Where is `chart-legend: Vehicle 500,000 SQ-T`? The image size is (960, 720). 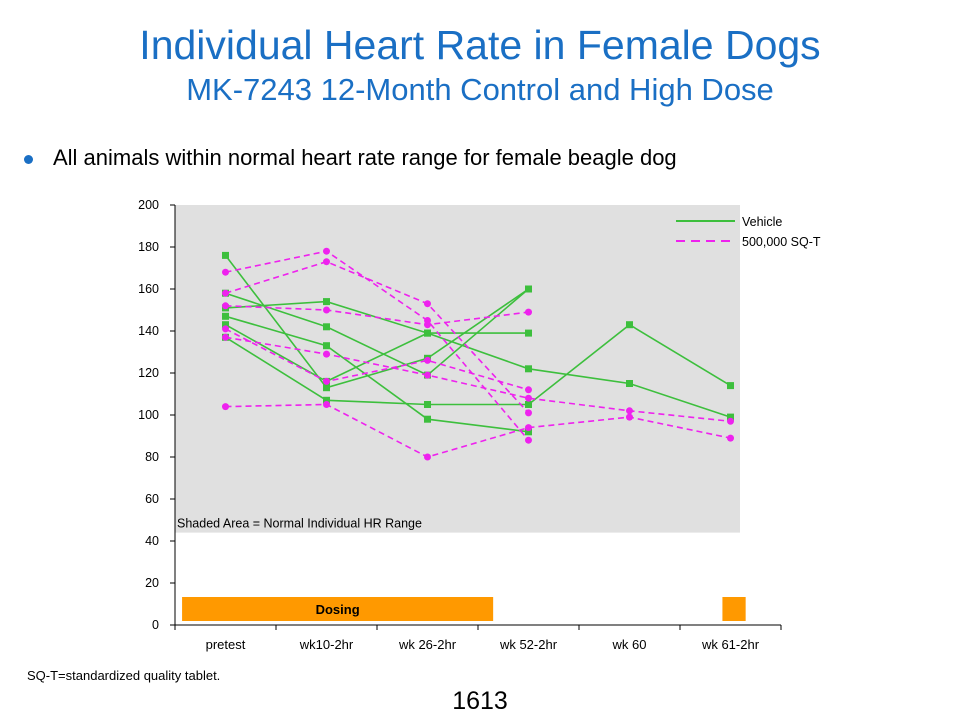 chart-legend: Vehicle 500,000 SQ-T is located at coordinates (748, 232).